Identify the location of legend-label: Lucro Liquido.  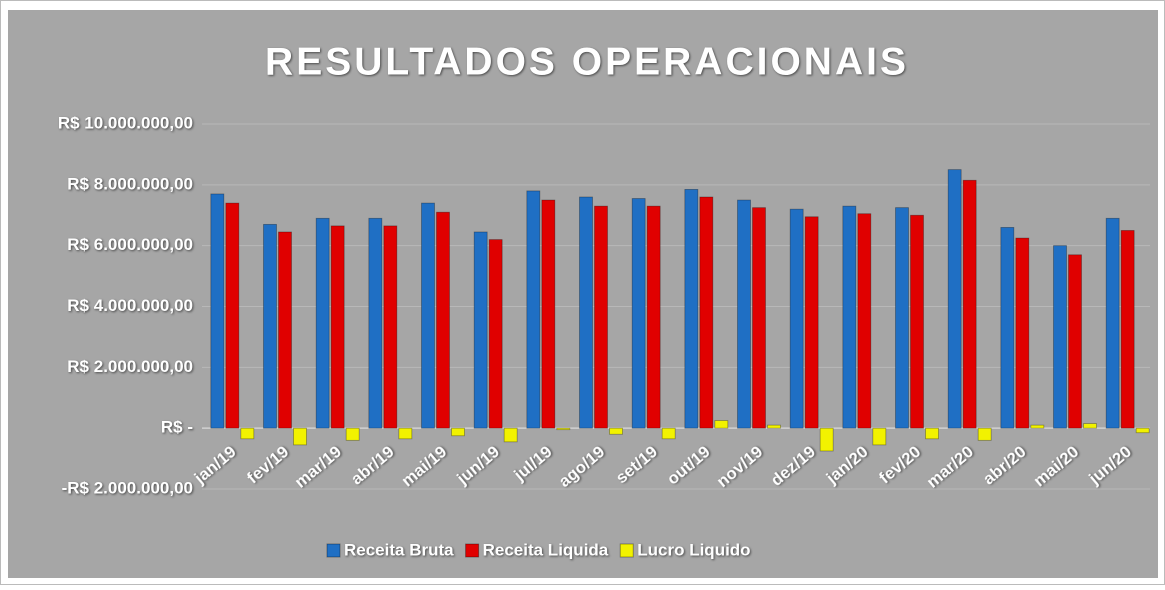
(693, 549).